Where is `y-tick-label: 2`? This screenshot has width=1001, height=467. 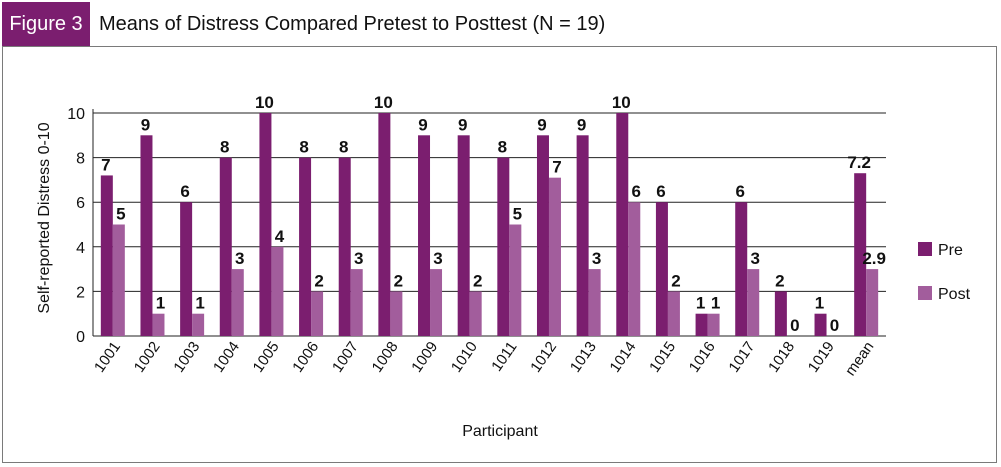 y-tick-label: 2 is located at coordinates (80, 292).